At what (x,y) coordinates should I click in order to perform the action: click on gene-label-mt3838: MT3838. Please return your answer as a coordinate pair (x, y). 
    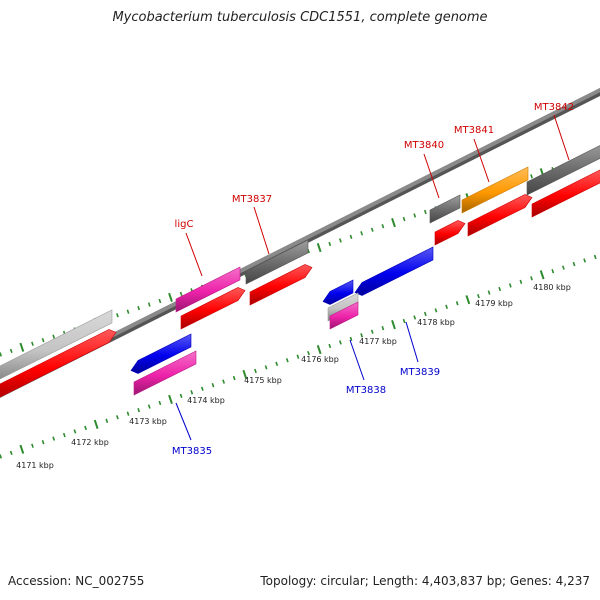
    Looking at the image, I should click on (366, 390).